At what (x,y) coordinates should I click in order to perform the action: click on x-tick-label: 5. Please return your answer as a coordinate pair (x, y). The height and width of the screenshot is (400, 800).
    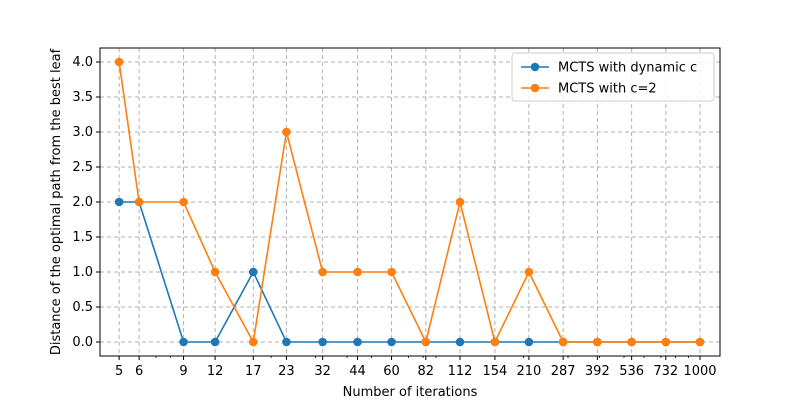
    Looking at the image, I should click on (119, 371).